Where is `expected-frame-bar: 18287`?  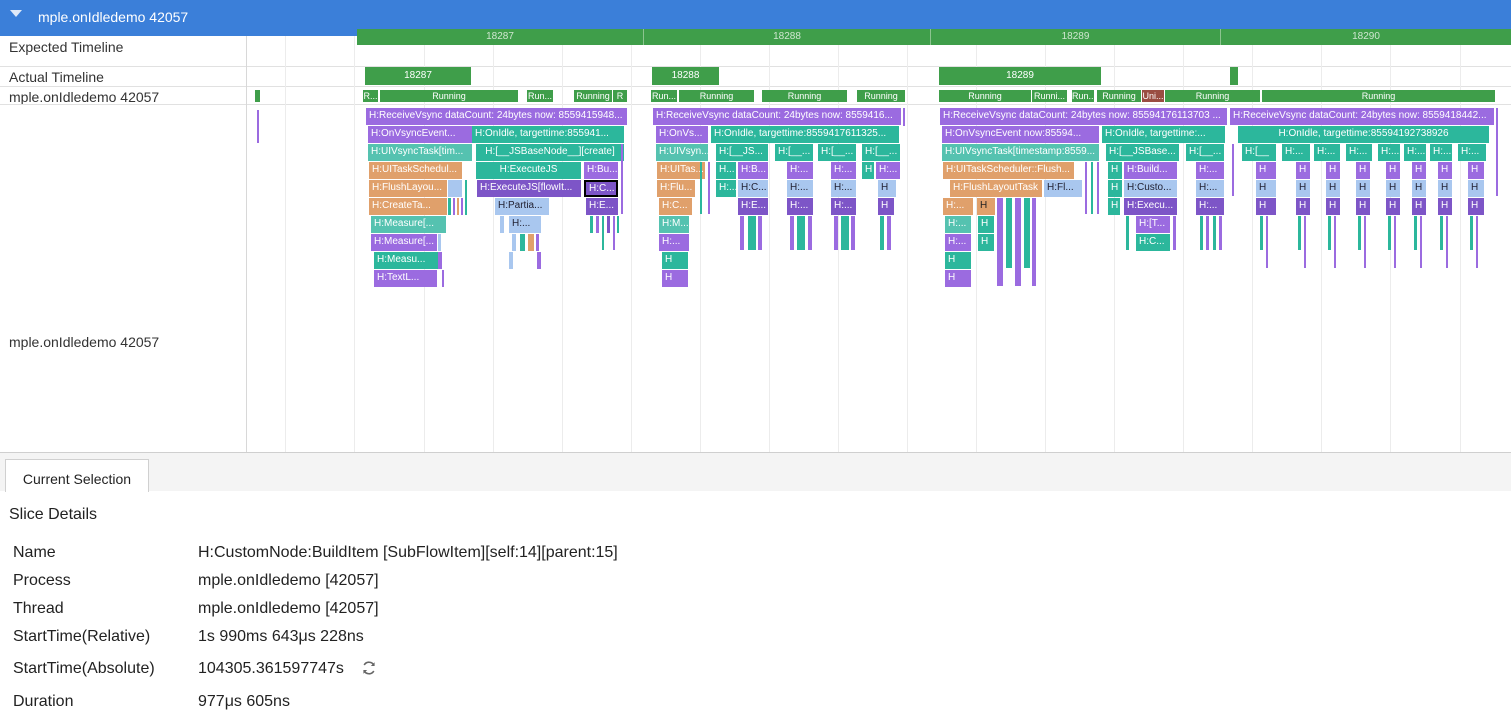 expected-frame-bar: 18287 is located at coordinates (500, 37).